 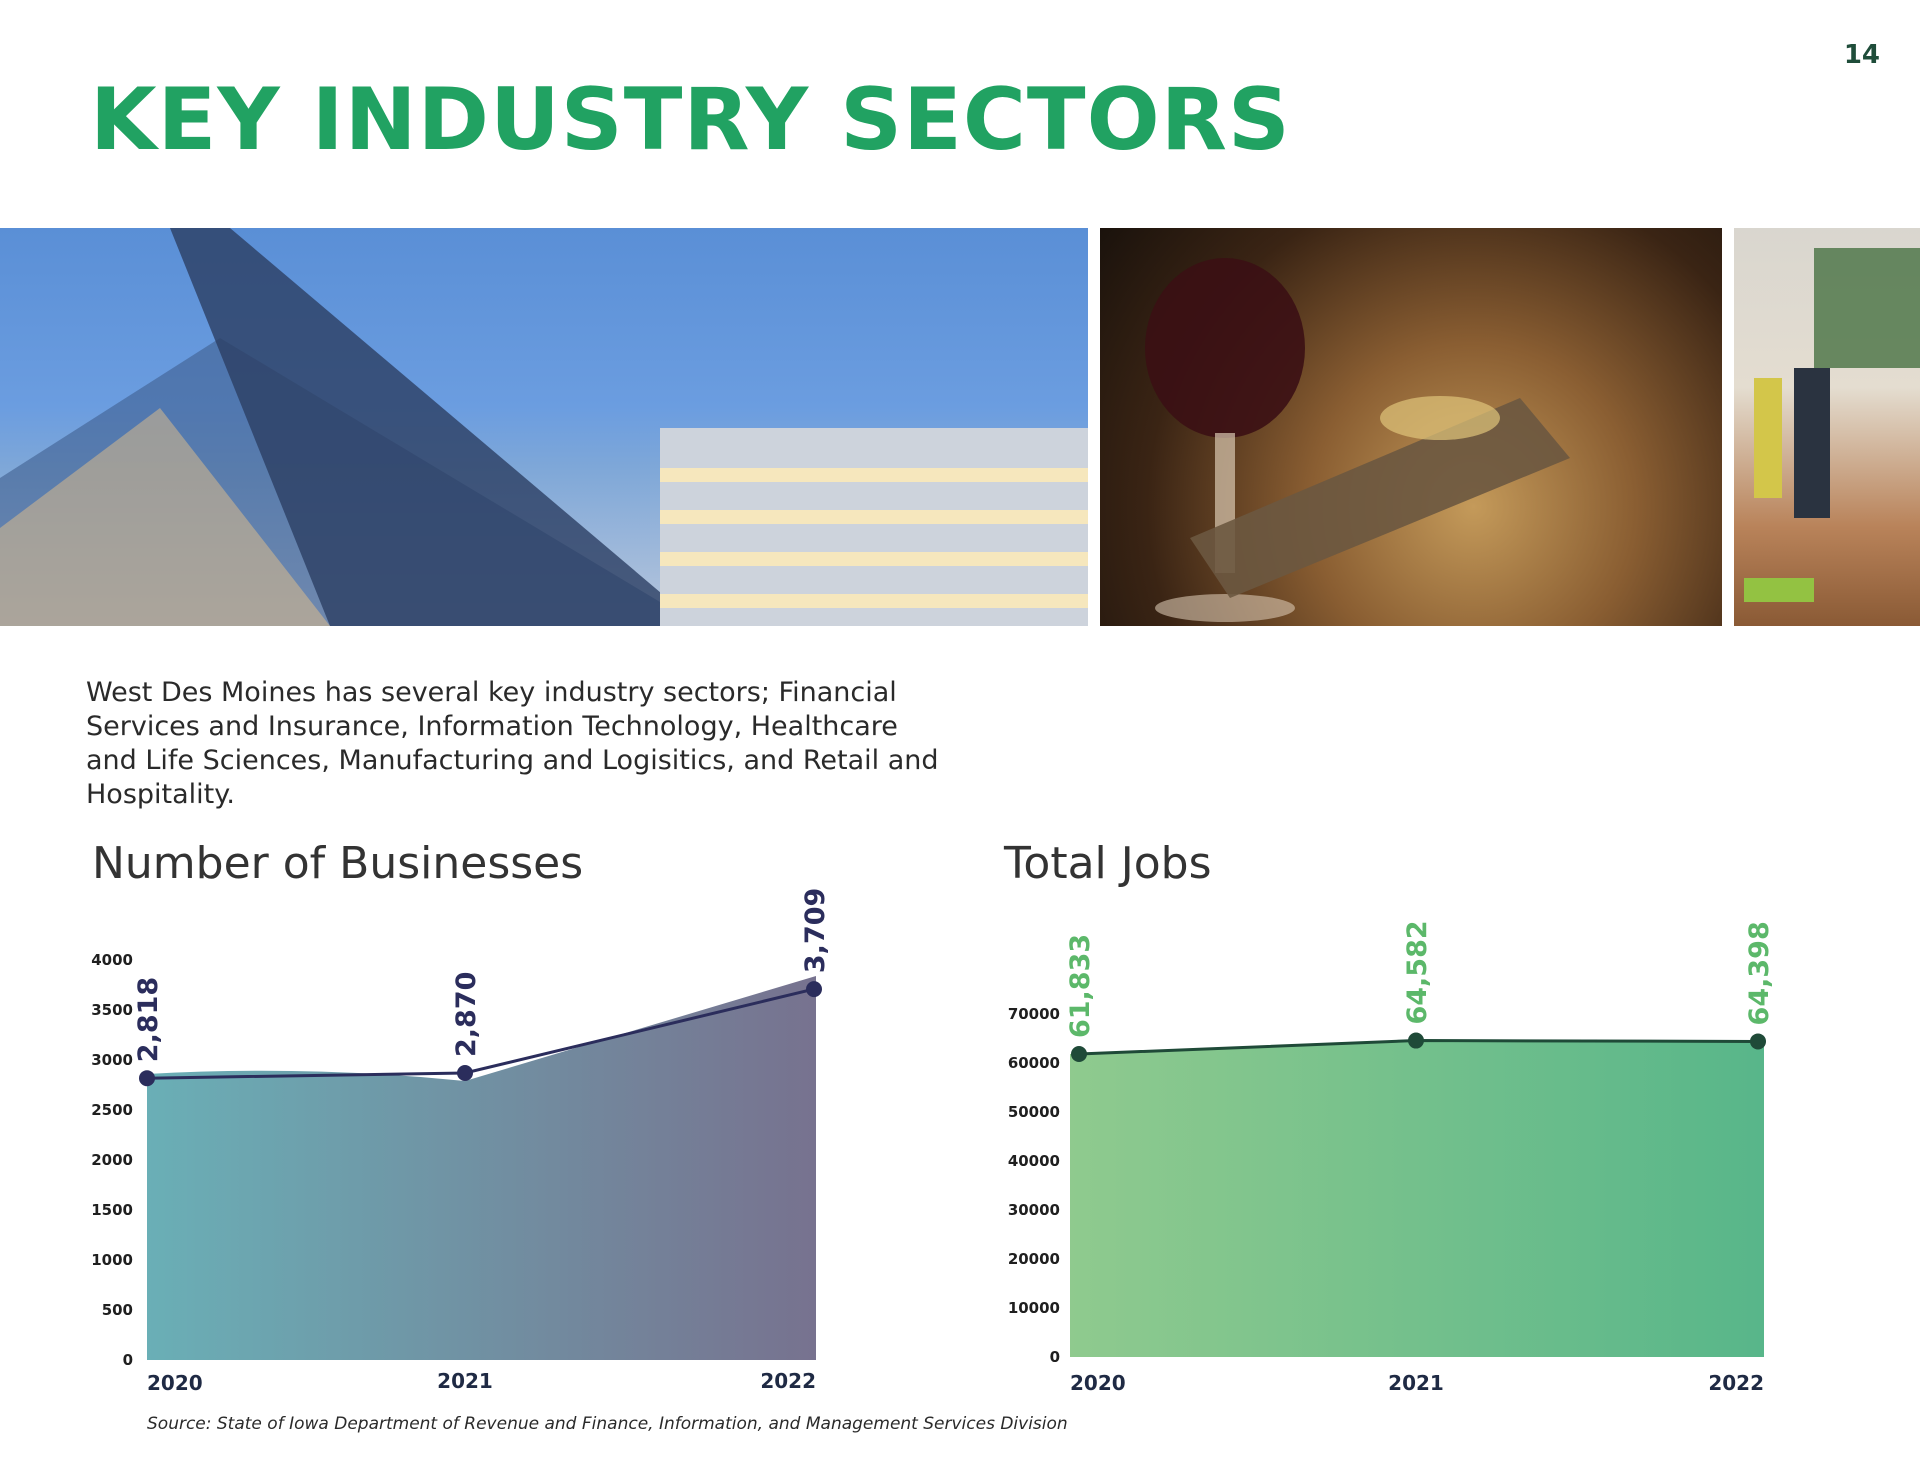 I want to click on jobs-y-tick-40000: 40000, so click(x=1034, y=1161).